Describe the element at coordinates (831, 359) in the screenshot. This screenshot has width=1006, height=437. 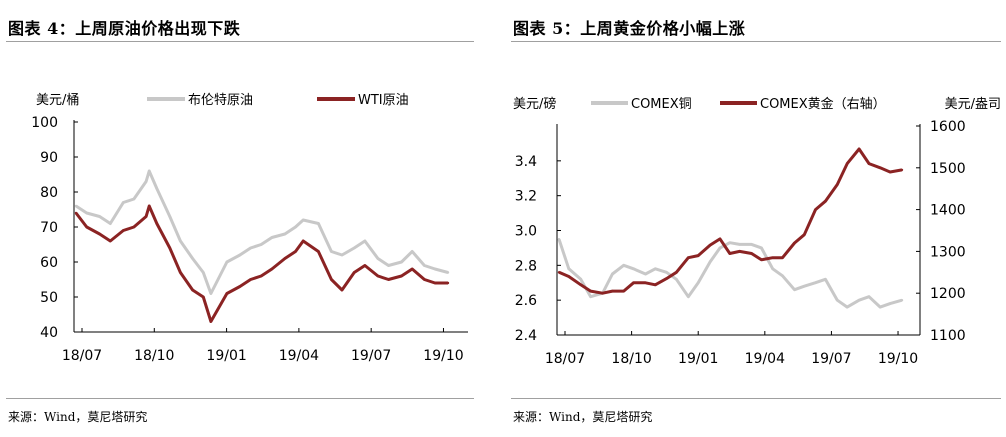
I see `x-tick-label: 19/07` at that location.